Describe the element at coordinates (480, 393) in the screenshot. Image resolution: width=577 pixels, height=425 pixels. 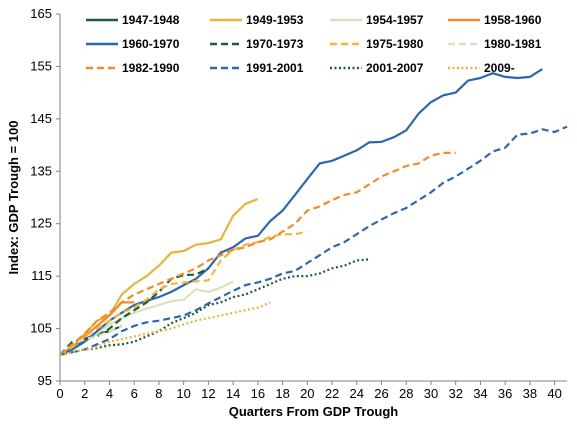
I see `x-tick-label: 34` at that location.